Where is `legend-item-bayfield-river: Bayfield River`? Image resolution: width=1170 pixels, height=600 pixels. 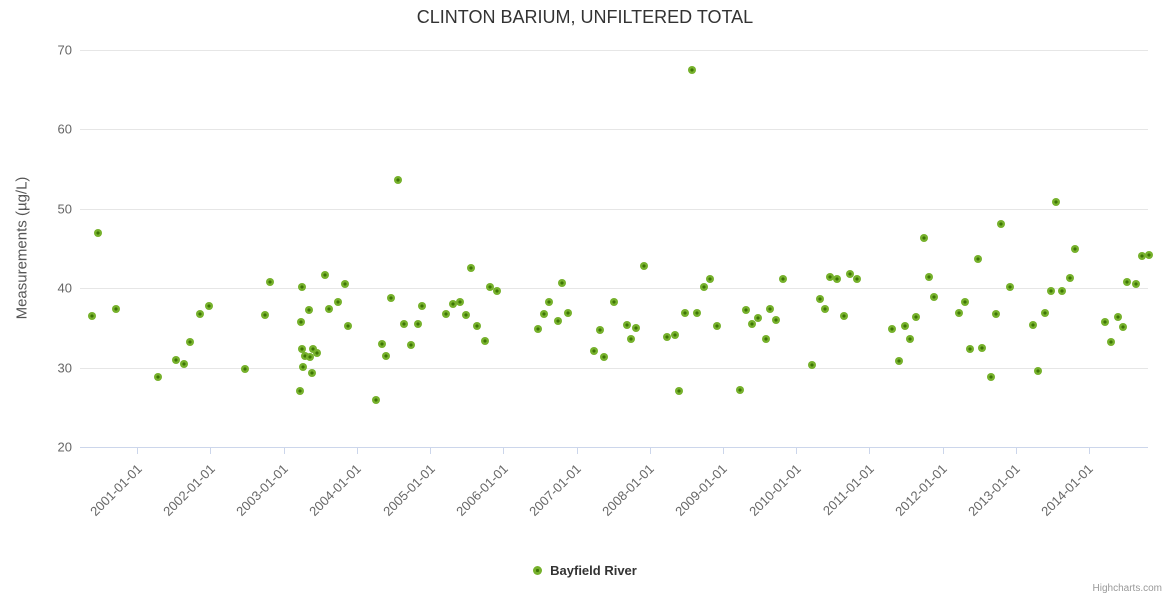 legend-item-bayfield-river: Bayfield River is located at coordinates (593, 570).